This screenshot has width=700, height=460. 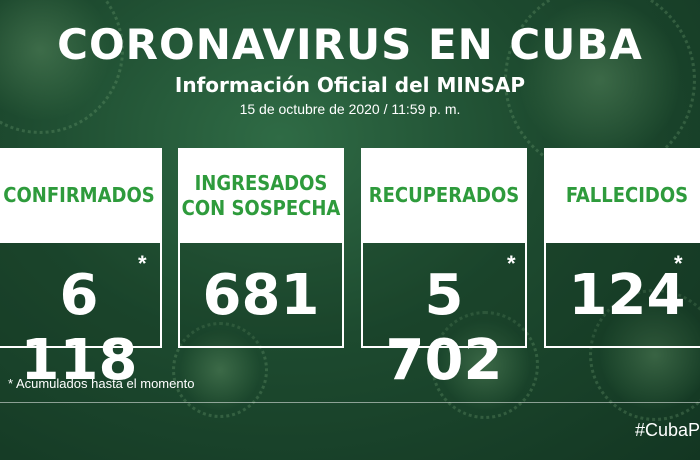 What do you see at coordinates (101, 383) in the screenshot?
I see `footnote: * Acumulados hasta el momento` at bounding box center [101, 383].